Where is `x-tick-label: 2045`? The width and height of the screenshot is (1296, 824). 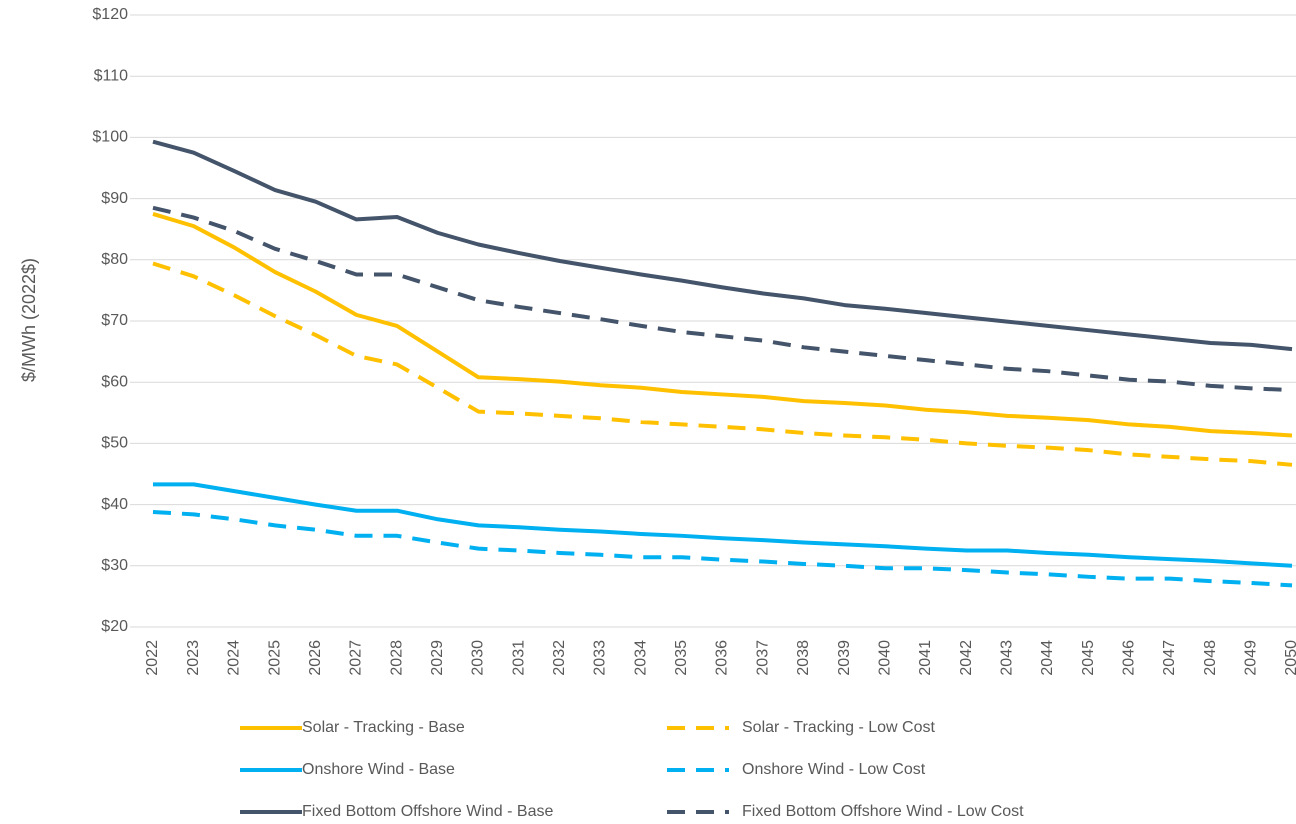 x-tick-label: 2045 is located at coordinates (1088, 658).